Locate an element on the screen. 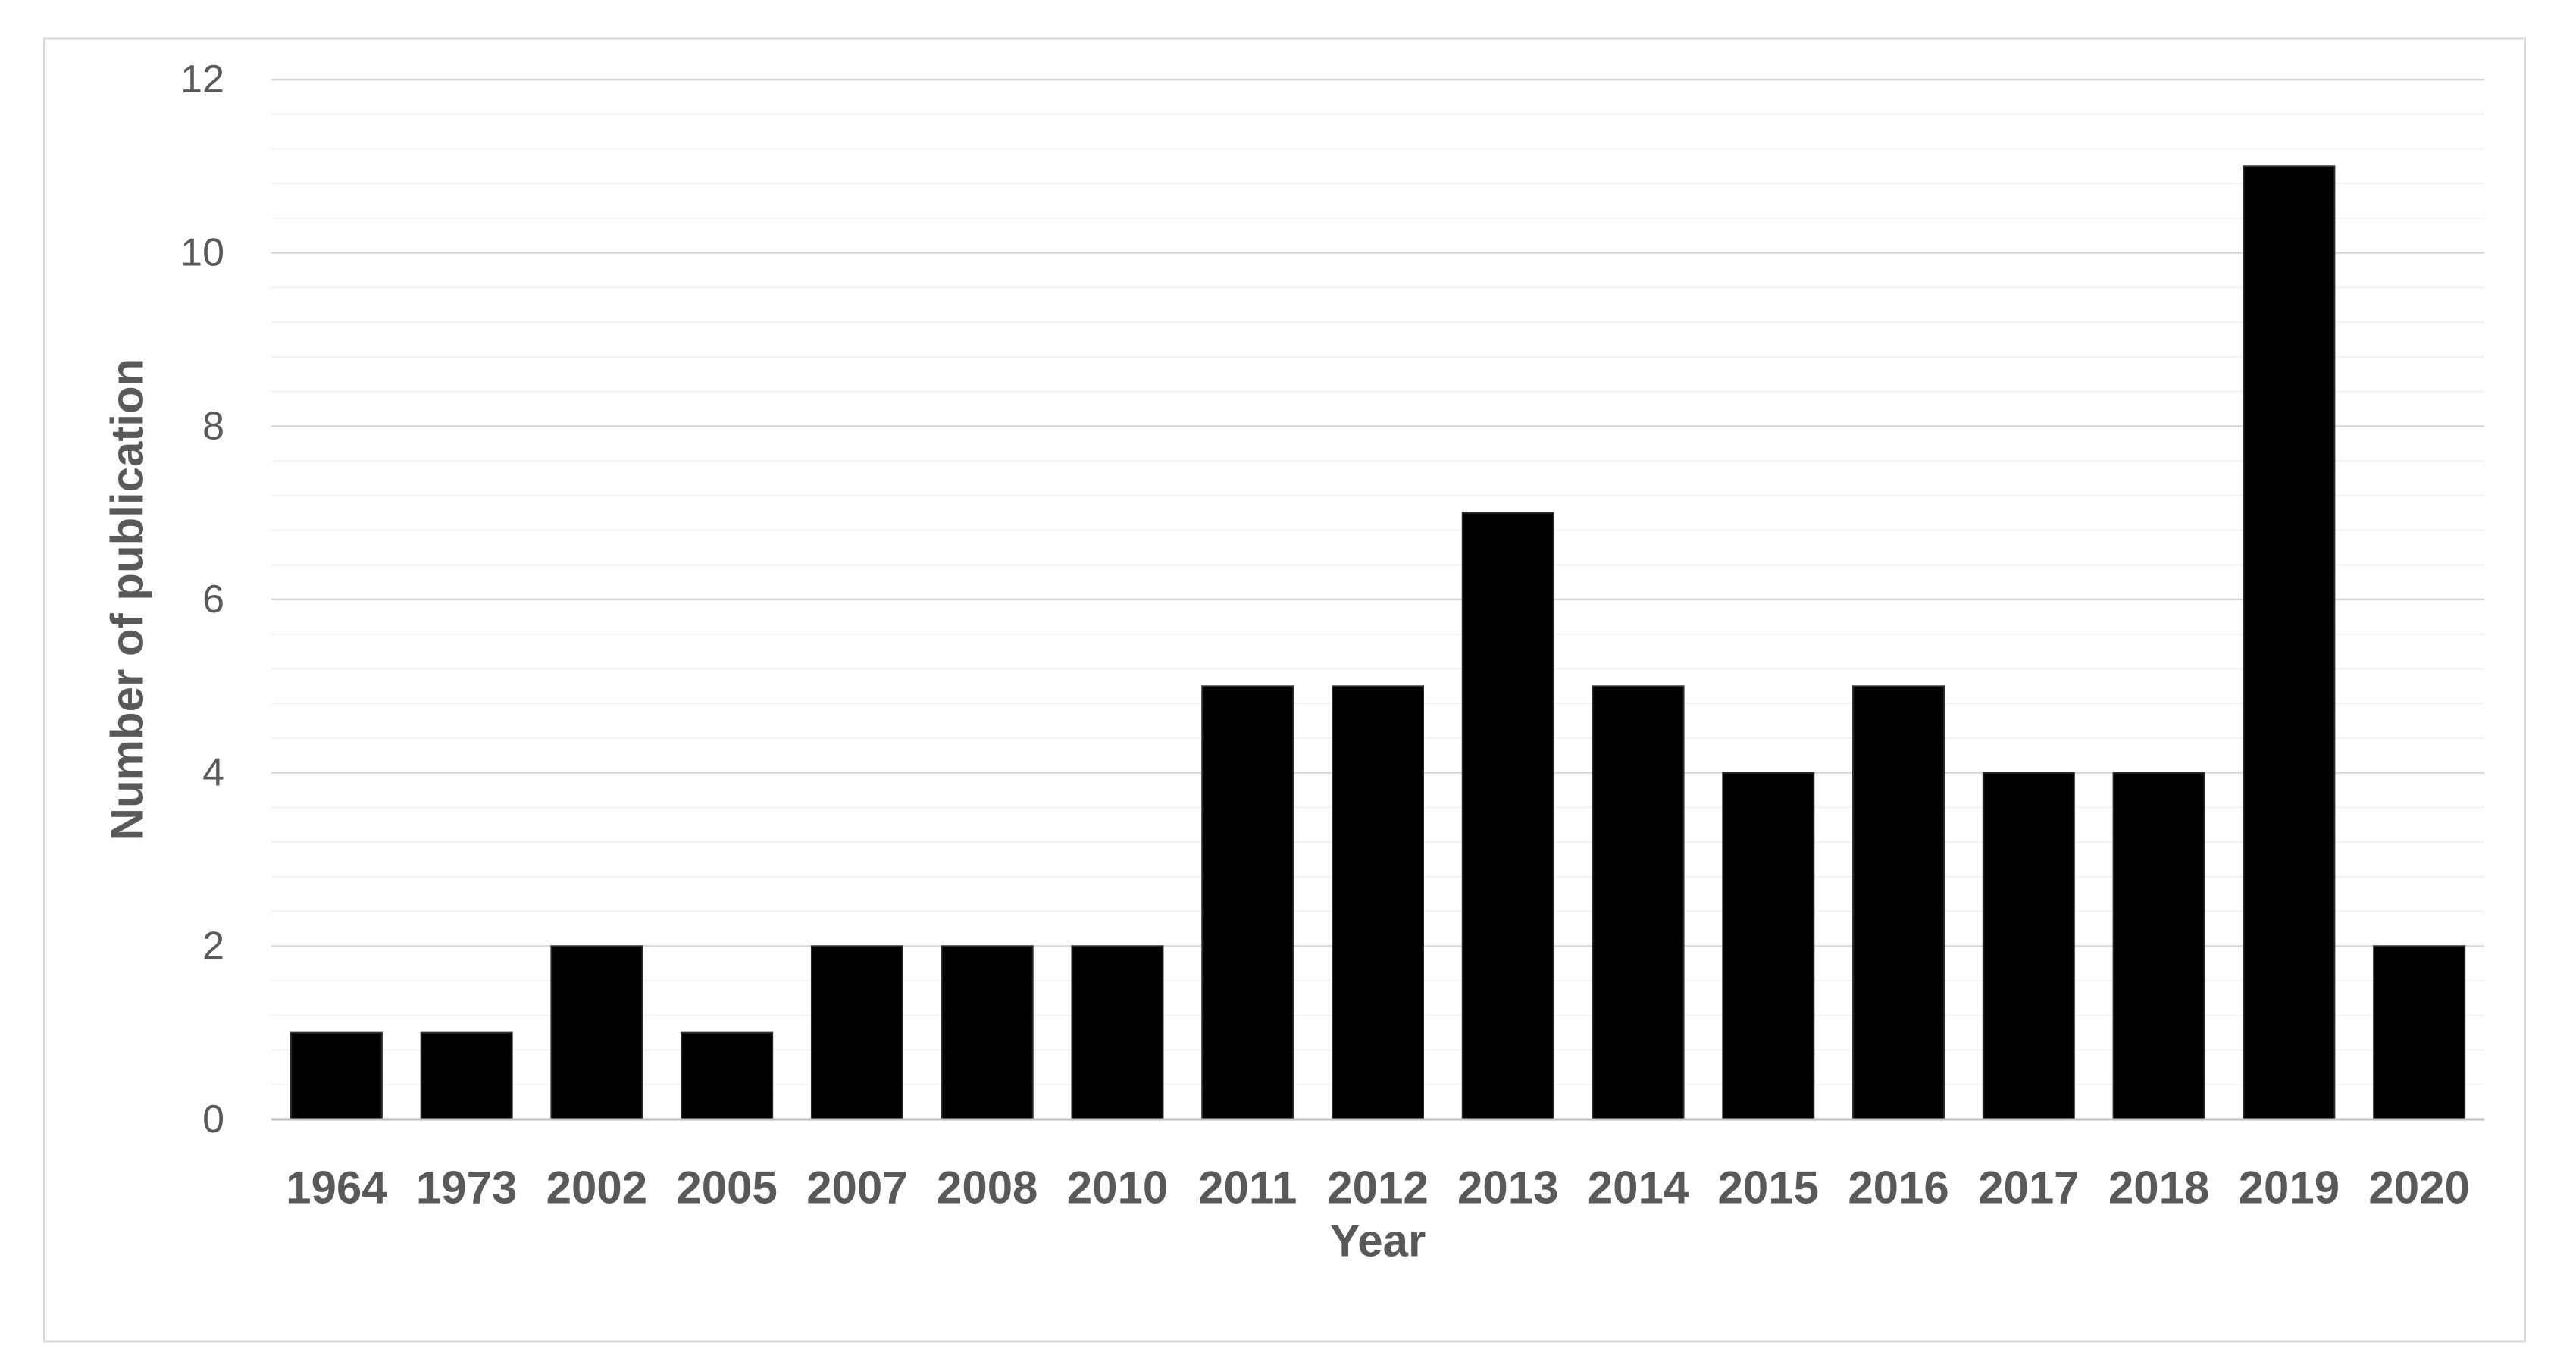  bar-2013 is located at coordinates (1507, 816).